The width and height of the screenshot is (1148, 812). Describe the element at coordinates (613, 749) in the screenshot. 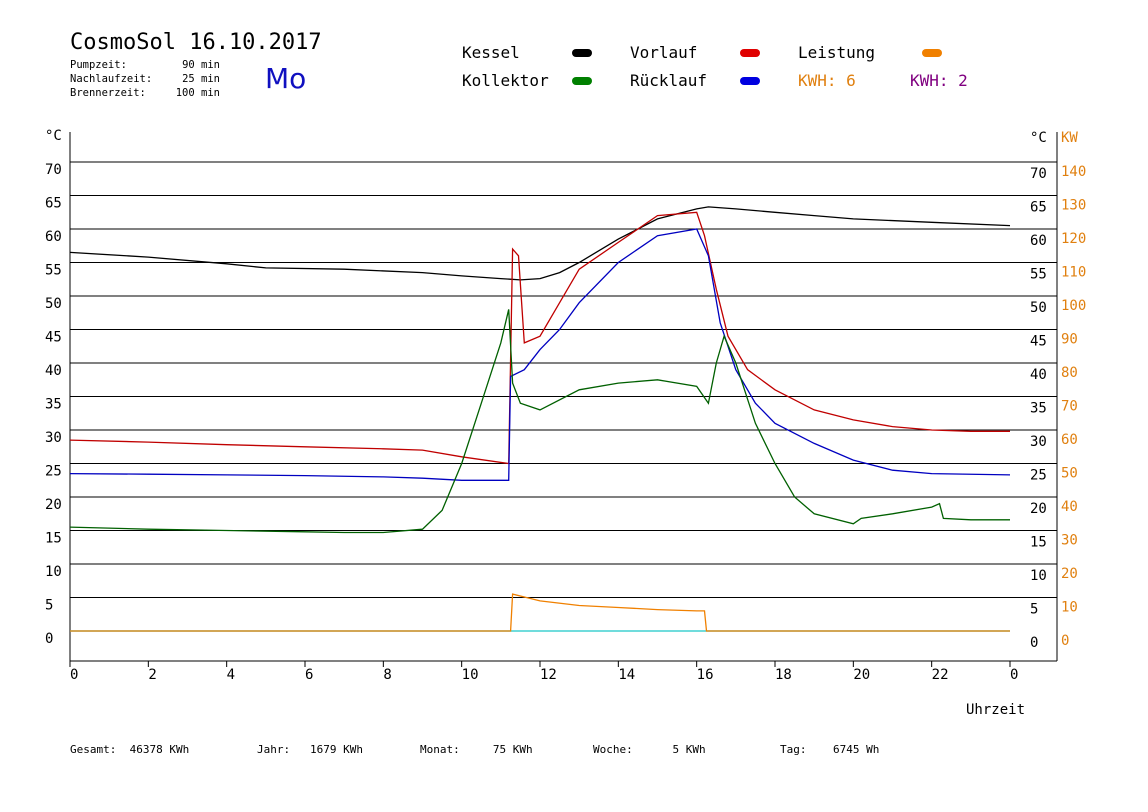

I see `footer-week-label: Woche:` at that location.